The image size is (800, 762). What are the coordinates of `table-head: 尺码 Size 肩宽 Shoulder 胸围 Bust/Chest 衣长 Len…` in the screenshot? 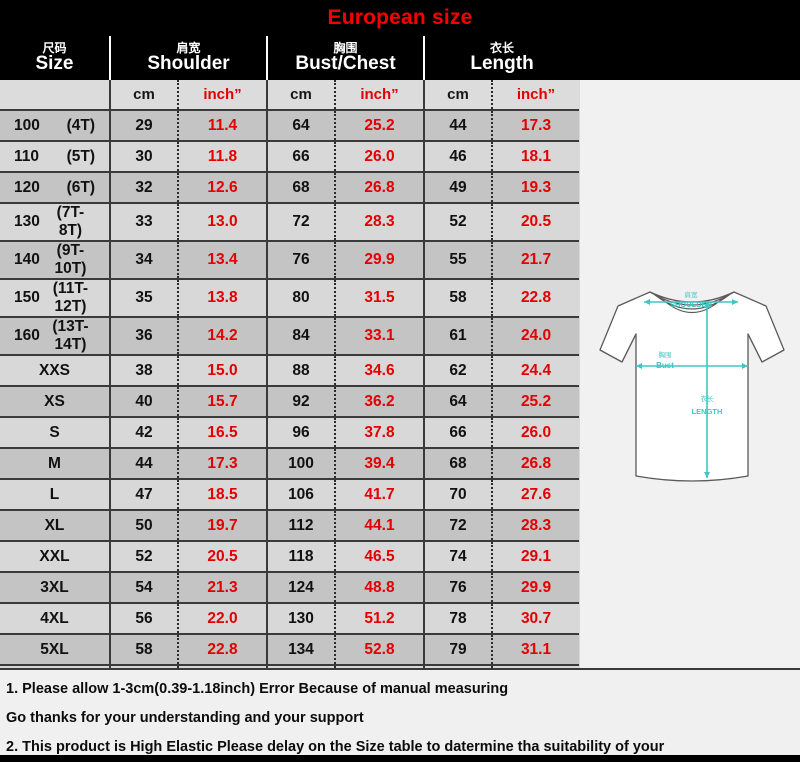 It's located at (290, 73).